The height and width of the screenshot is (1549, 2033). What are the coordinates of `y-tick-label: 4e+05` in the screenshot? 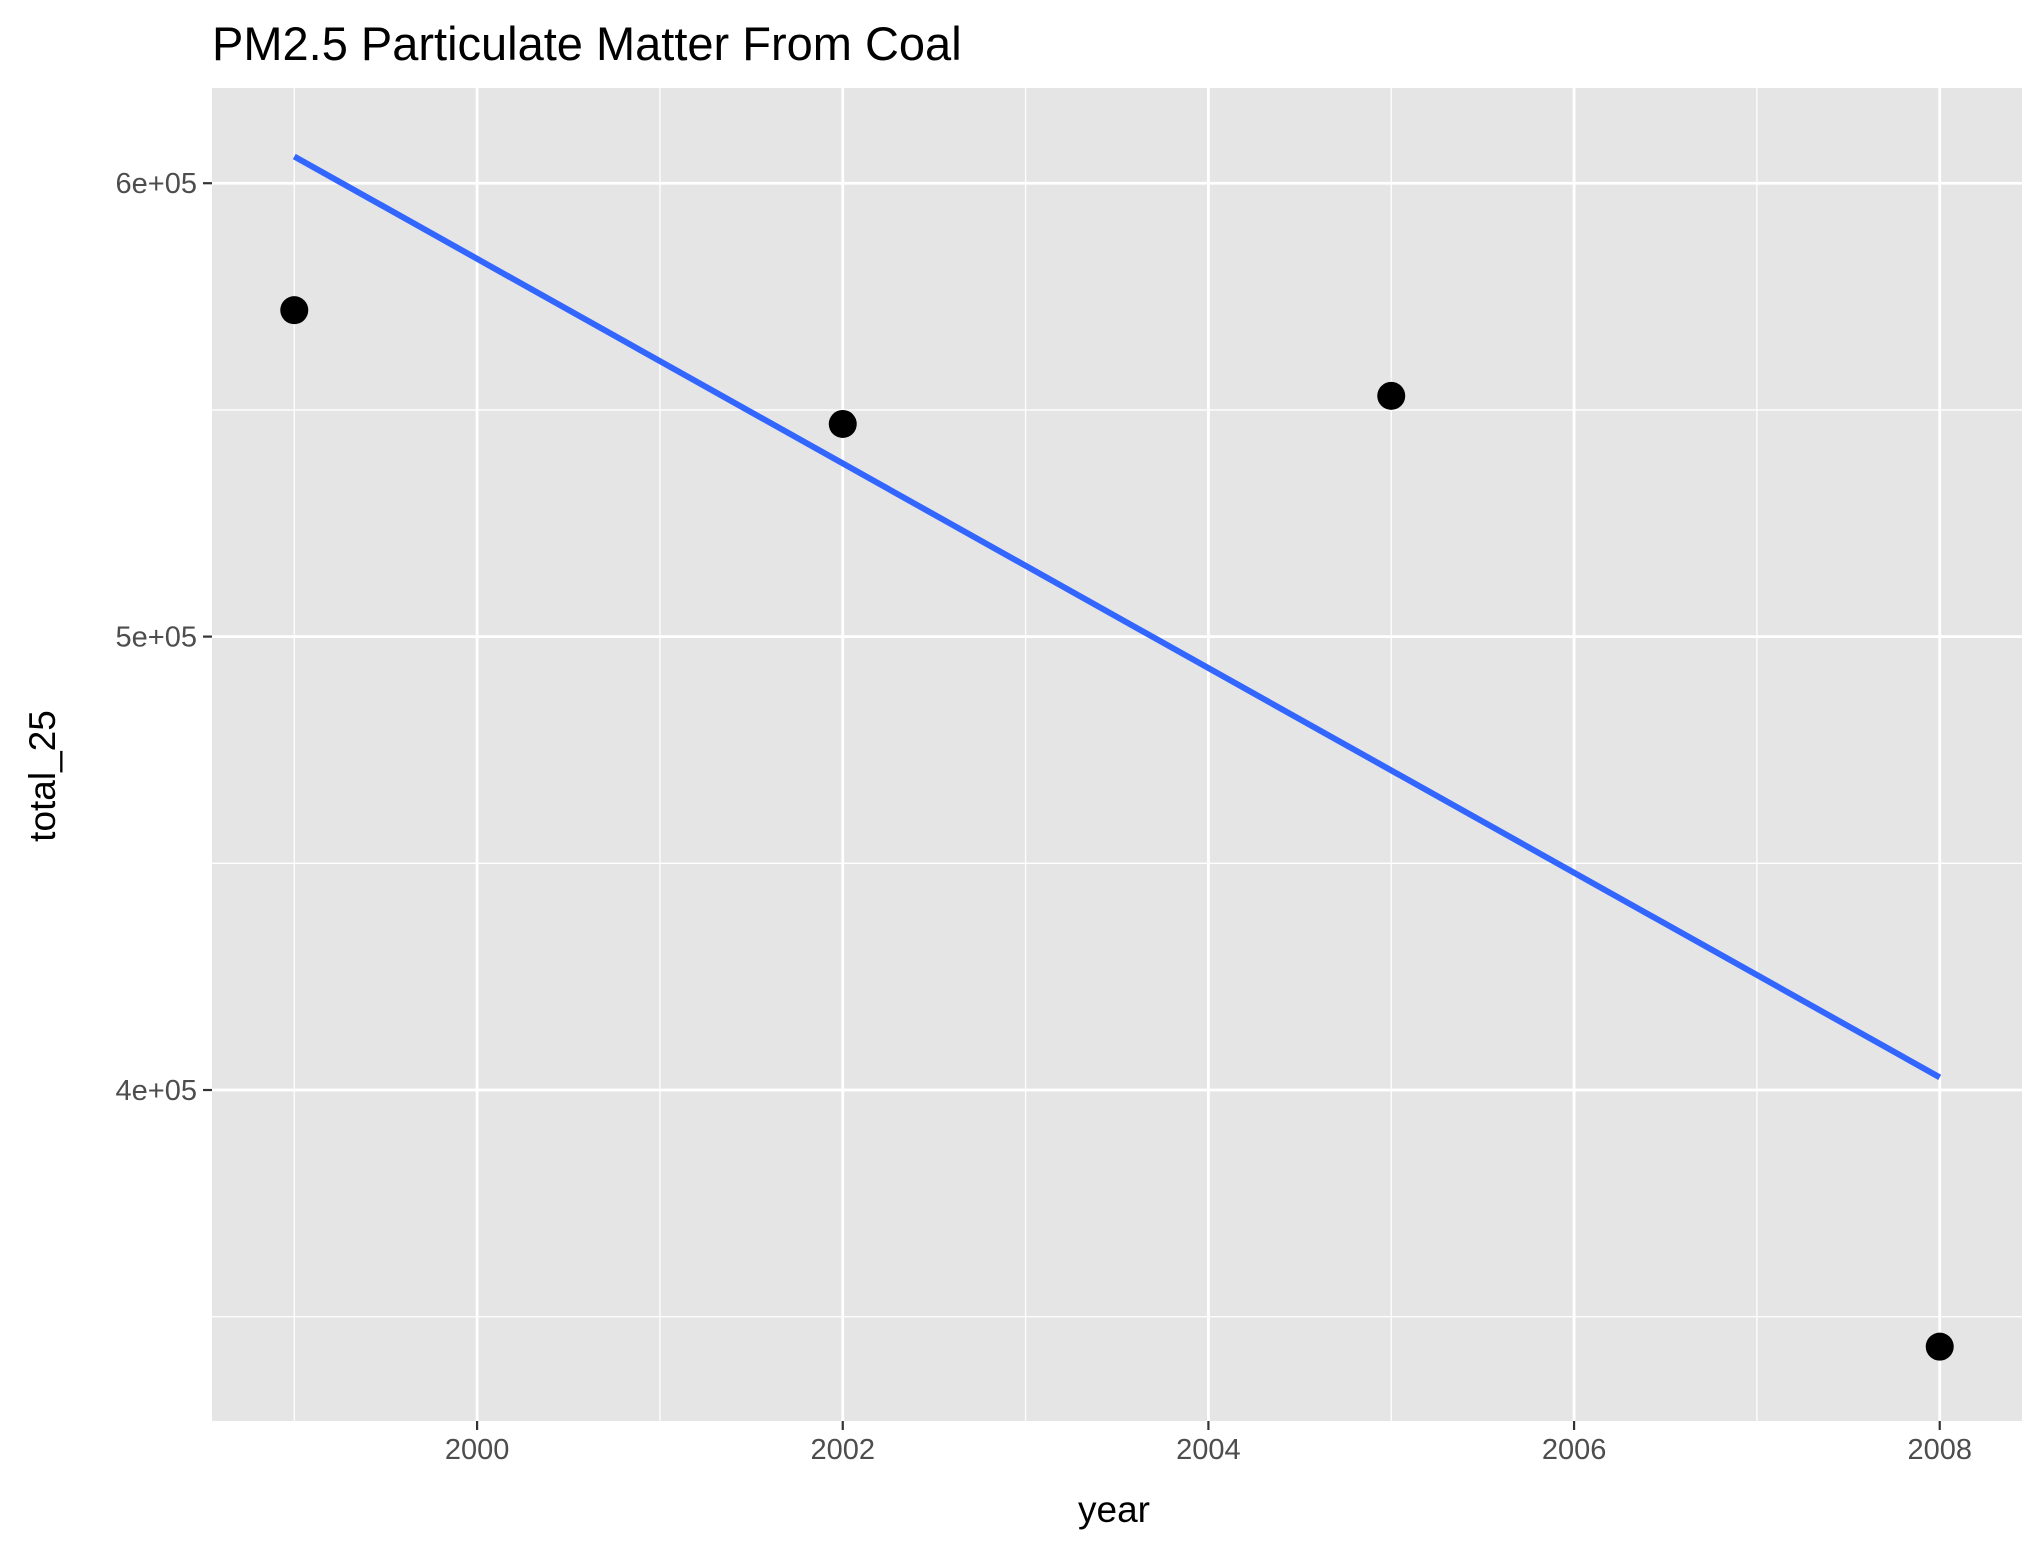 It's located at (156, 1091).